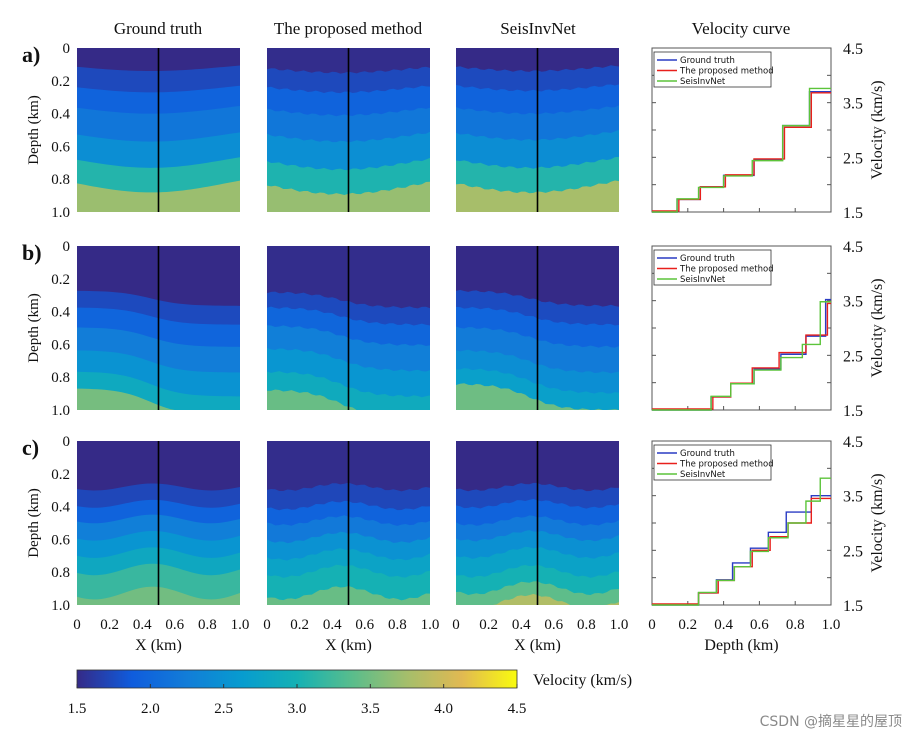 Image resolution: width=914 pixels, height=744 pixels. Describe the element at coordinates (351, 547) in the screenshot. I see `velocity-model-2: 0 0.2 0.4 0.6 0.8 1.0 X (km)` at that location.